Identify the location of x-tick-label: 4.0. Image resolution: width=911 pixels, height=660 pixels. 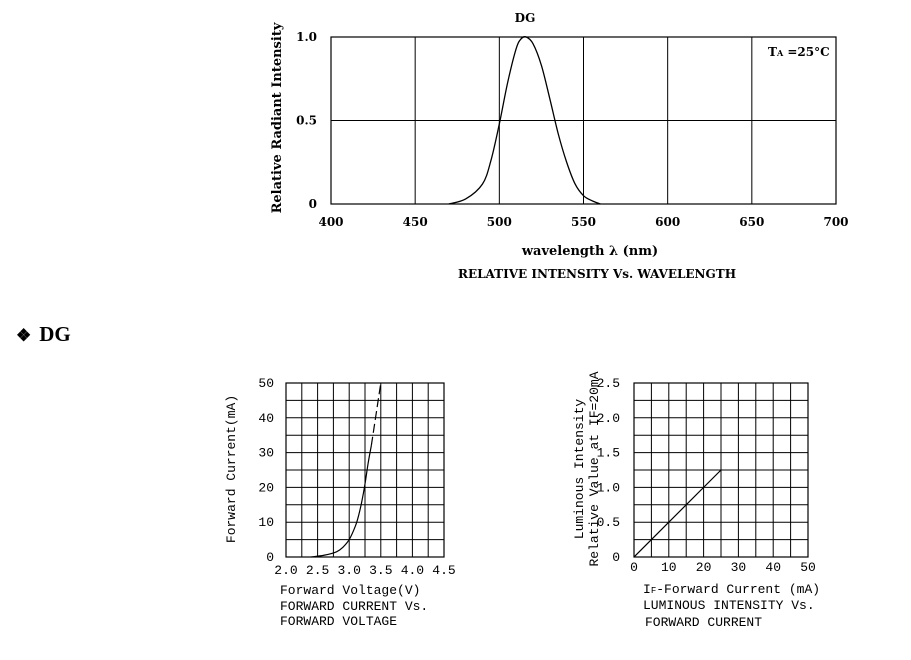
(412, 570).